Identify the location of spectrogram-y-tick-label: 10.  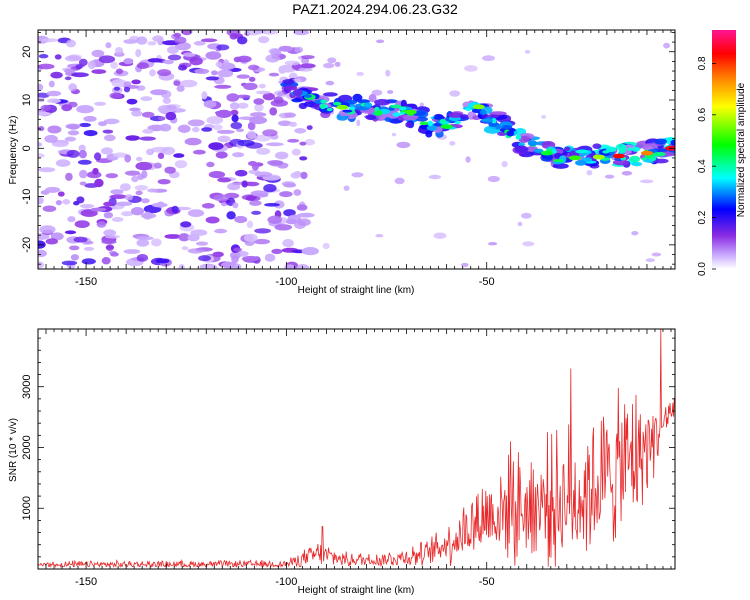
(27, 100).